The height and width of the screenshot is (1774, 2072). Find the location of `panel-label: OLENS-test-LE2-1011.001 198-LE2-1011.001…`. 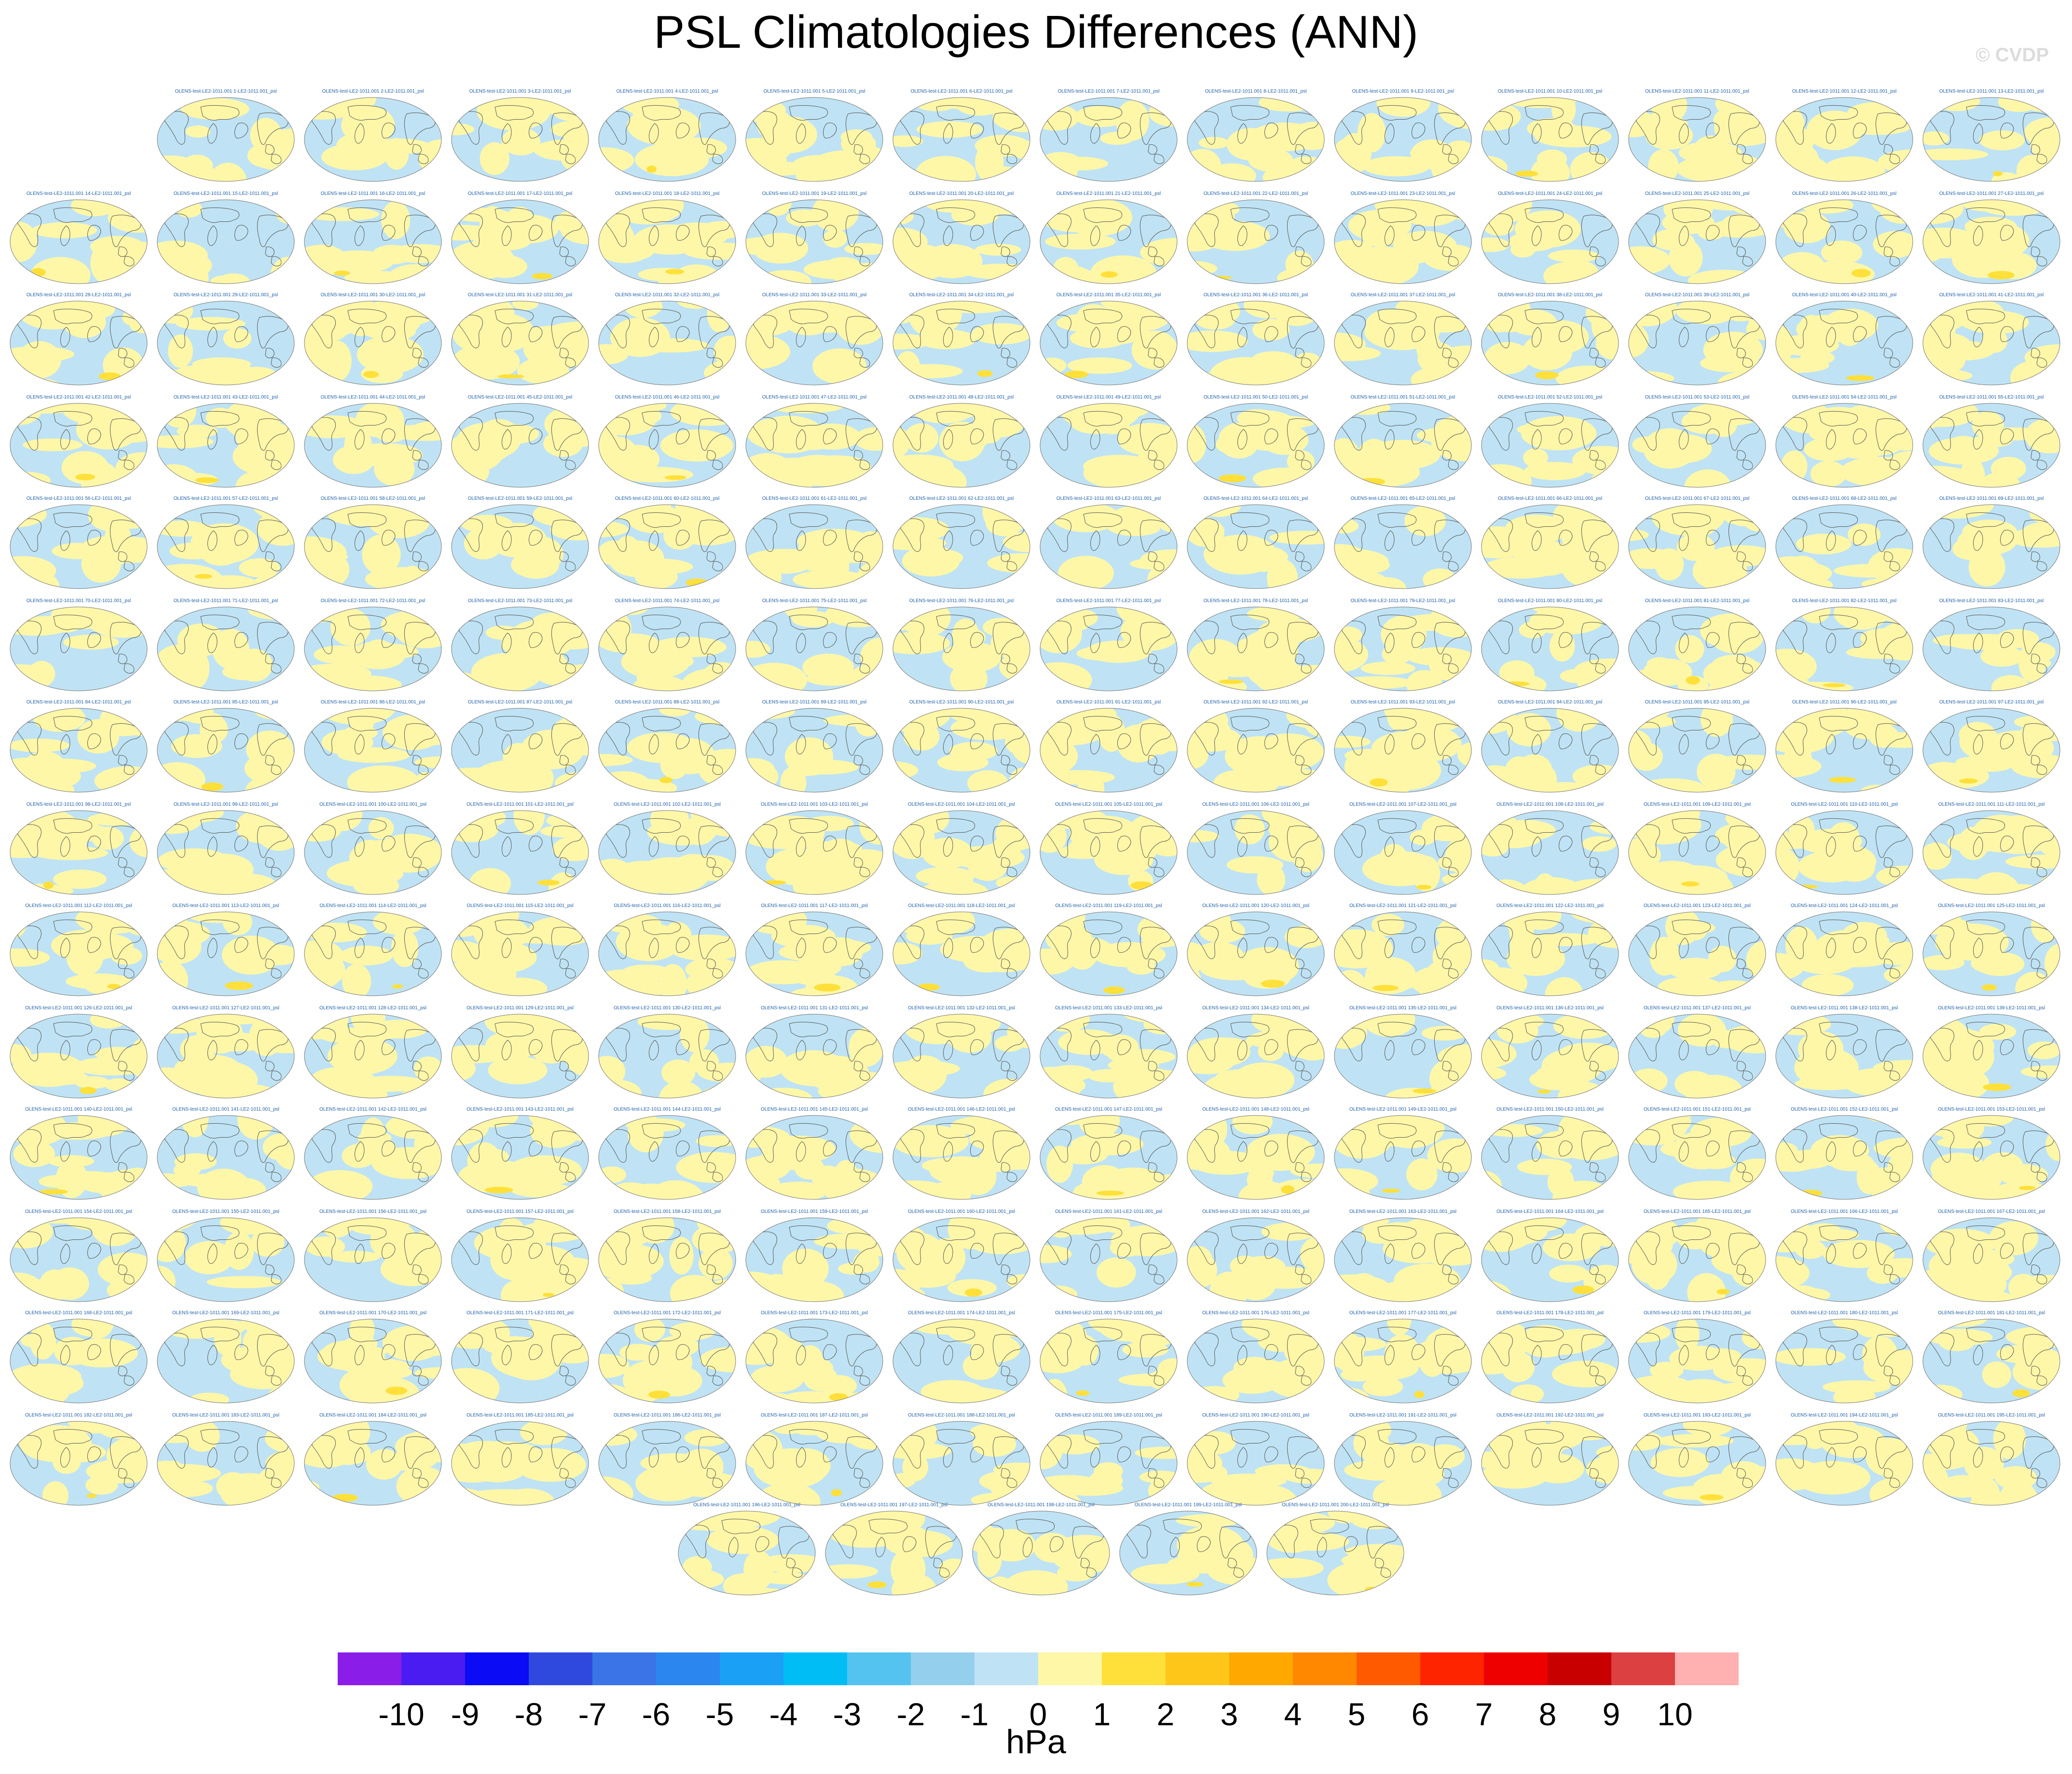

panel-label: OLENS-test-LE2-1011.001 198-LE2-1011.001… is located at coordinates (1041, 1505).